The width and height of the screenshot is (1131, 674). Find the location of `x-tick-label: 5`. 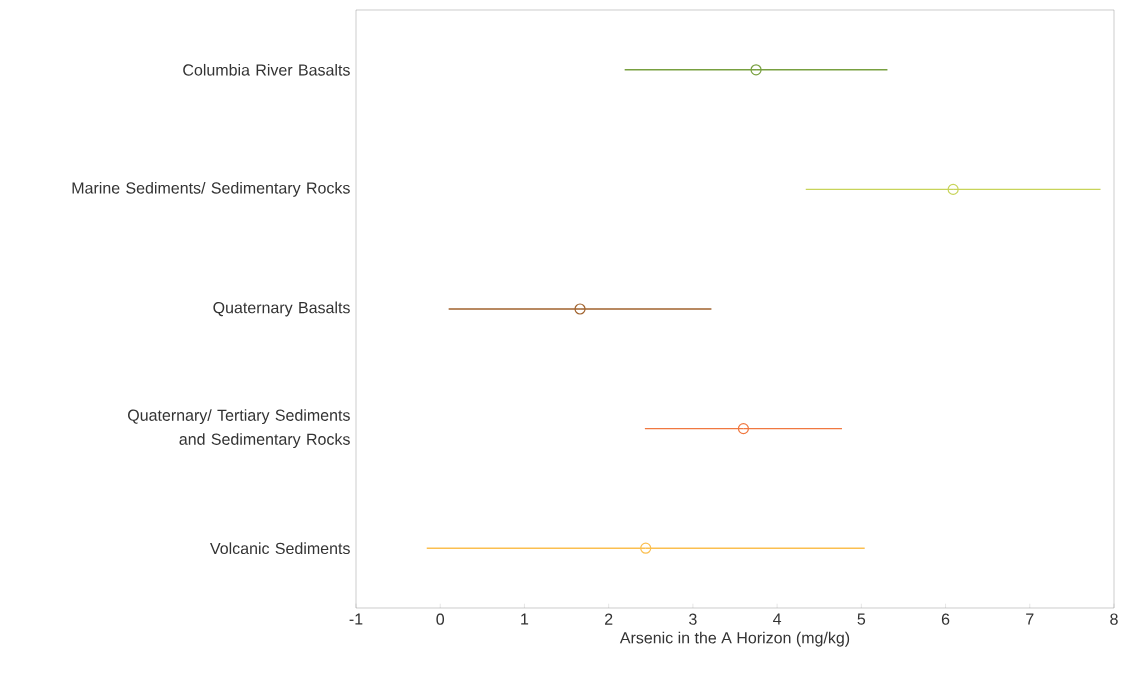

x-tick-label: 5 is located at coordinates (861, 619).